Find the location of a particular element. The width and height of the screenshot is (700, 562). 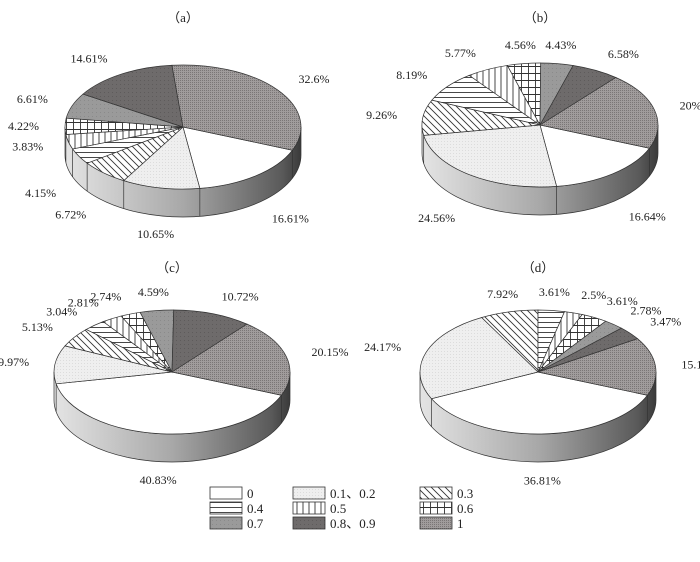

data-label: 20.15% is located at coordinates (330, 352).